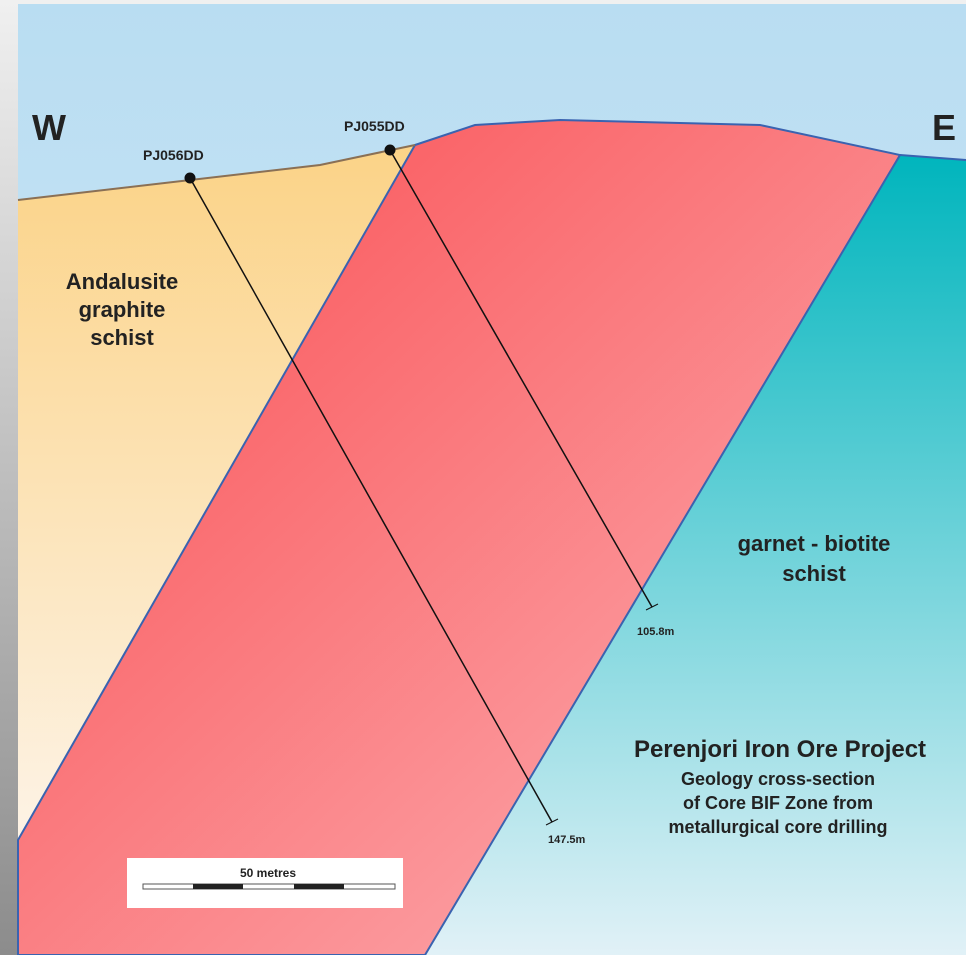  I want to click on unit-label: Andalusite graphite schist, so click(122, 309).